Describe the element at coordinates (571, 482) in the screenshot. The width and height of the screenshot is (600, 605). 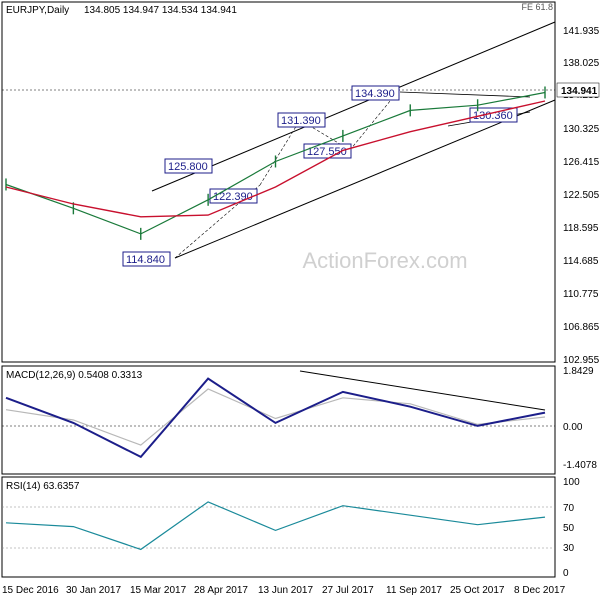
I see `rsi-tick-label: 100` at that location.